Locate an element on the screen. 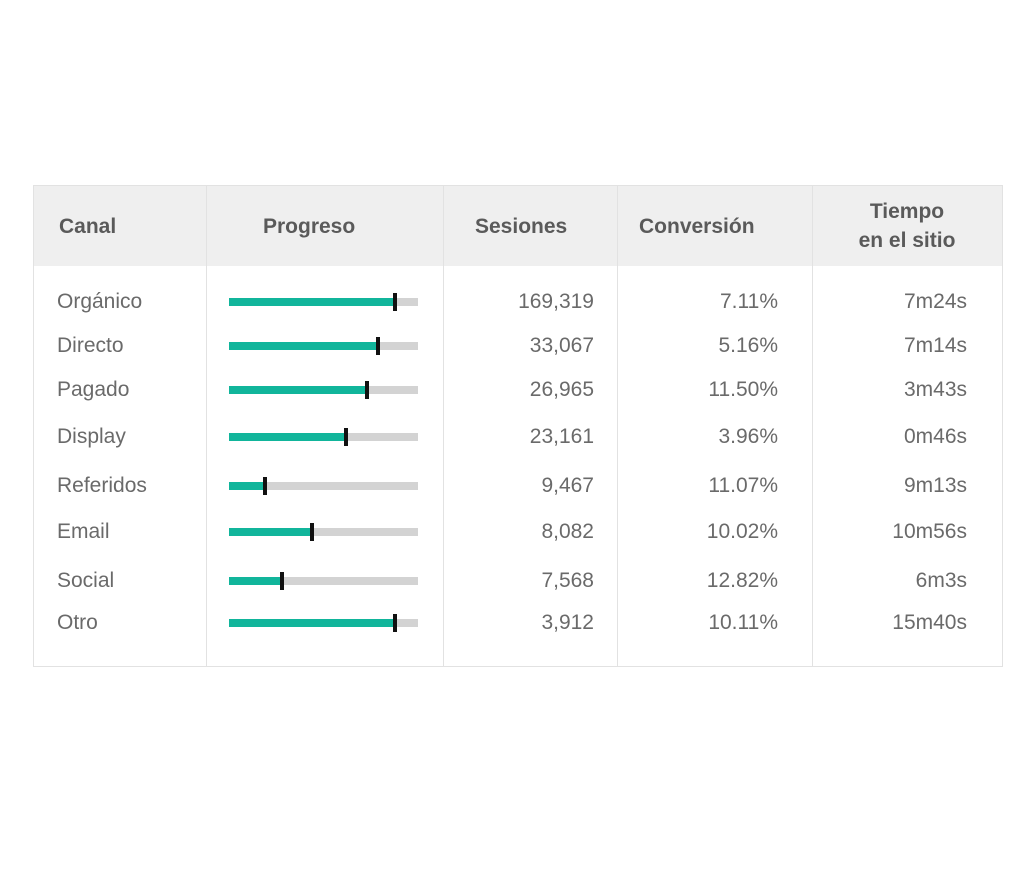 Image resolution: width=1036 pixels, height=873 pixels. sesiones-cell: 26,965 is located at coordinates (561, 389).